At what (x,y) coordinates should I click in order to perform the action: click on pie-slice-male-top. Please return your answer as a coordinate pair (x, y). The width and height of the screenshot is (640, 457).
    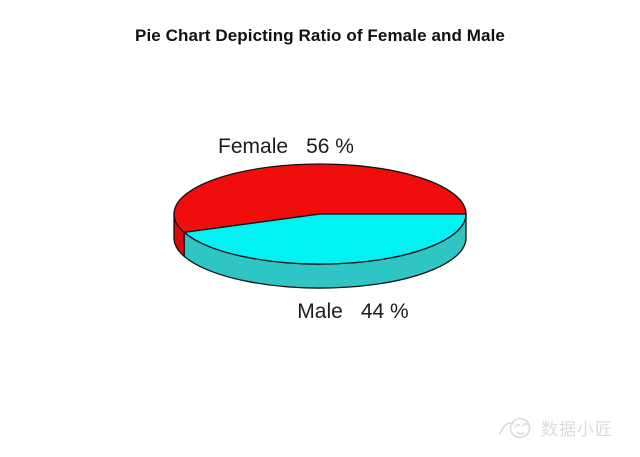
    Looking at the image, I should click on (325, 239).